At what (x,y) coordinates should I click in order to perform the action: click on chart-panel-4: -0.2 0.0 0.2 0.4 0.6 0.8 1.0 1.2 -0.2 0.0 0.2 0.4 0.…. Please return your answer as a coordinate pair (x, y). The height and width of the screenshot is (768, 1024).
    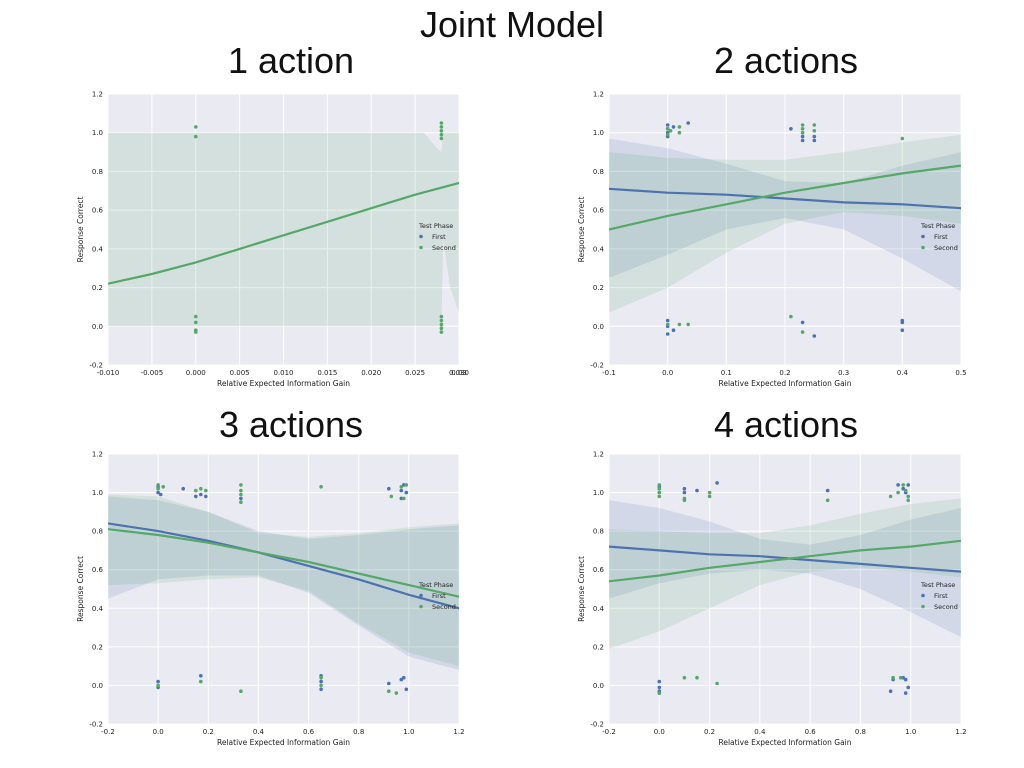
    Looking at the image, I should click on (772, 599).